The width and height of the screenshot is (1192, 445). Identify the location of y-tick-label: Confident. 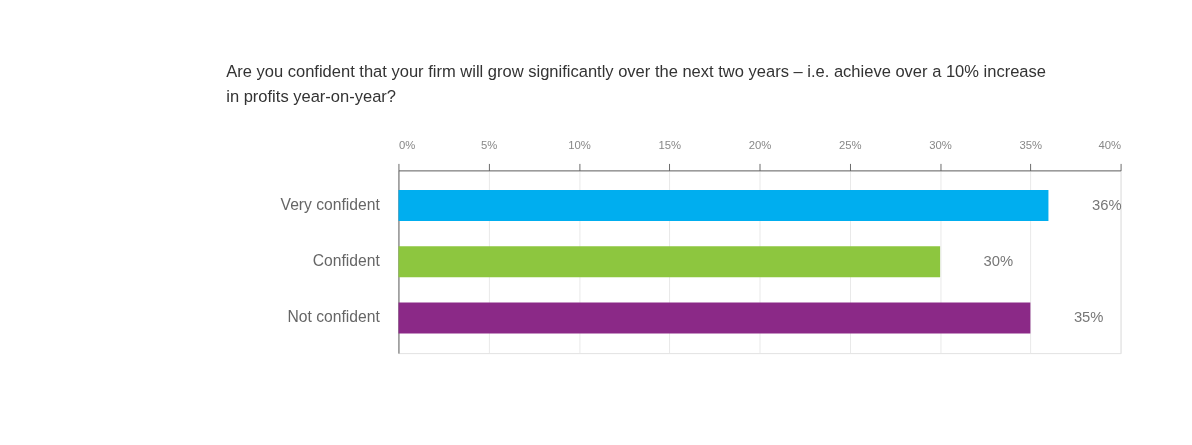
(346, 261).